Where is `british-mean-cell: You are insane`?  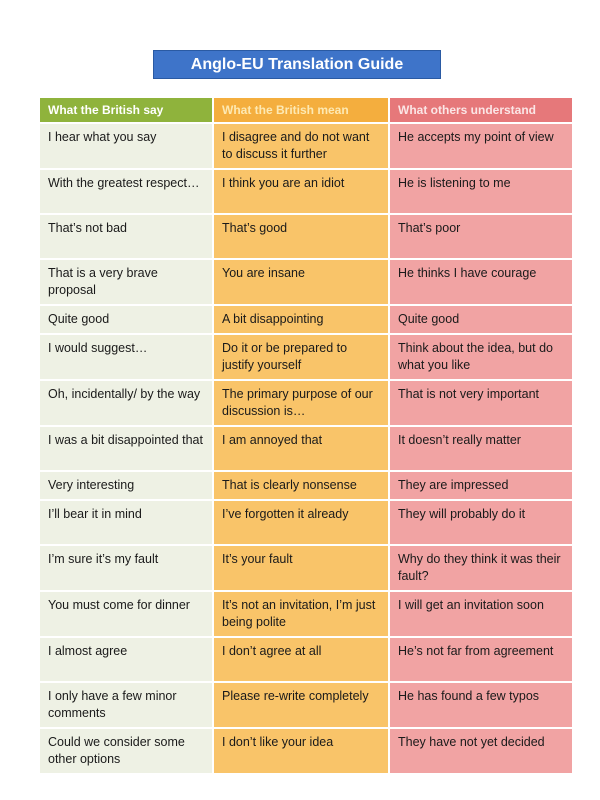
british-mean-cell: You are insane is located at coordinates (301, 282).